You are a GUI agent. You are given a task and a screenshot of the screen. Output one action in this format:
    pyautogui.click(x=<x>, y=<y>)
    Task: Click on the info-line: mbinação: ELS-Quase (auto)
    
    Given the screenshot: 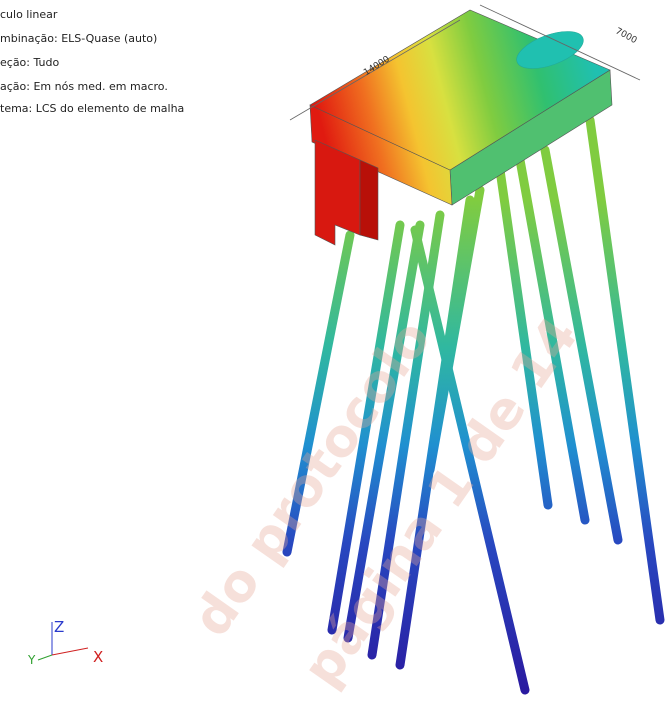 What is the action you would take?
    pyautogui.click(x=78, y=38)
    